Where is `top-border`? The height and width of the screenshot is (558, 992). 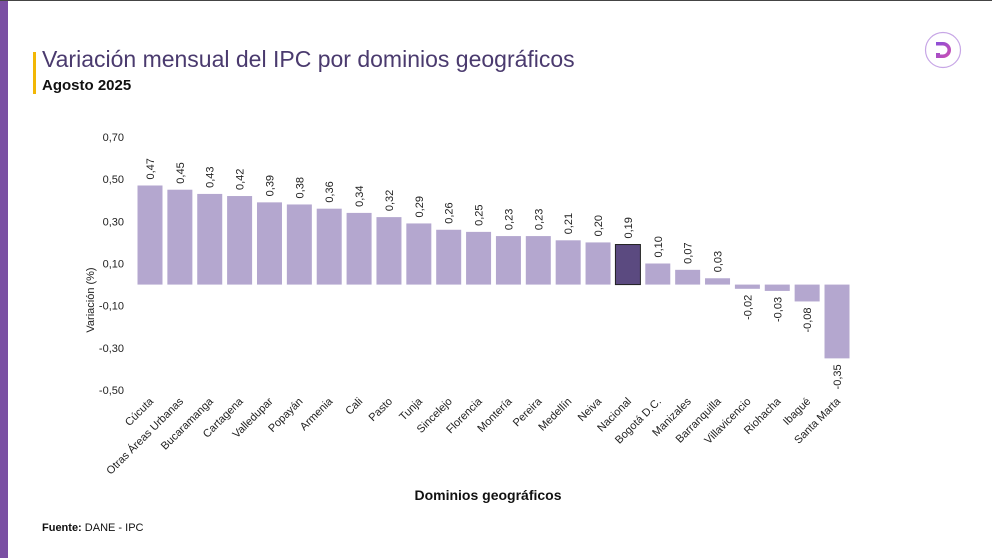 top-border is located at coordinates (496, 0).